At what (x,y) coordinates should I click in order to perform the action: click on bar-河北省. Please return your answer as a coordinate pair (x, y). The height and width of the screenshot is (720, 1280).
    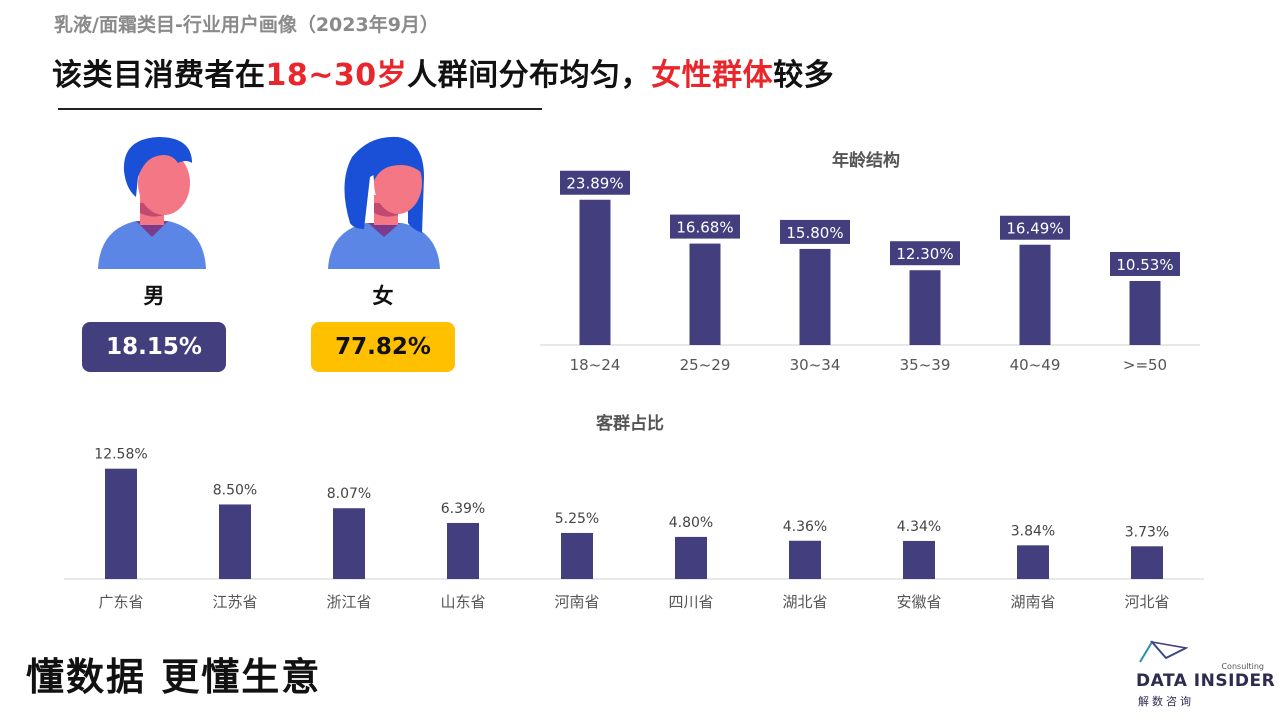
    Looking at the image, I should click on (1147, 562).